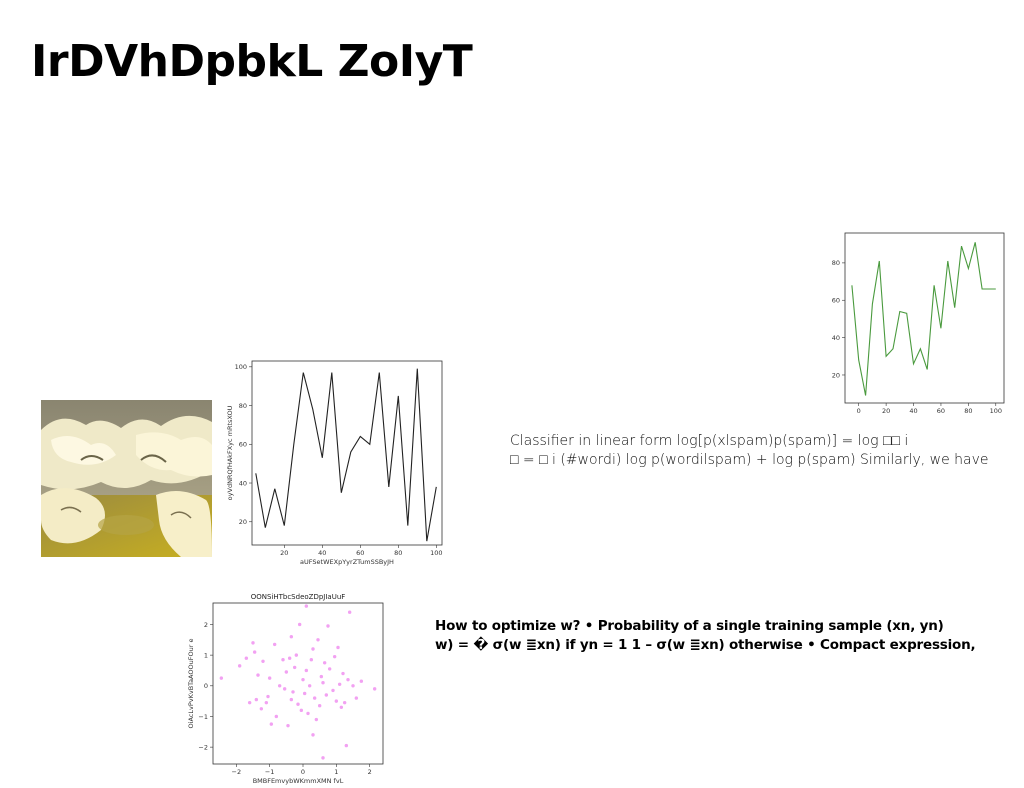 The width and height of the screenshot is (1024, 788). What do you see at coordinates (241, 367) in the screenshot?
I see `y-tick-label: 100` at bounding box center [241, 367].